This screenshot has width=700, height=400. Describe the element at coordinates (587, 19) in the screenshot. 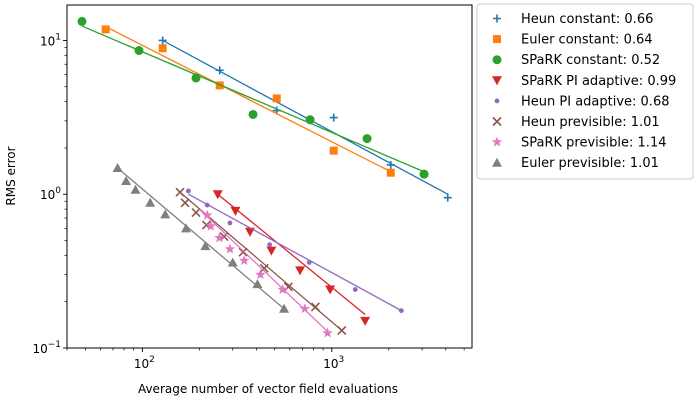

I see `legend-label: Heun constant: 0.66` at that location.